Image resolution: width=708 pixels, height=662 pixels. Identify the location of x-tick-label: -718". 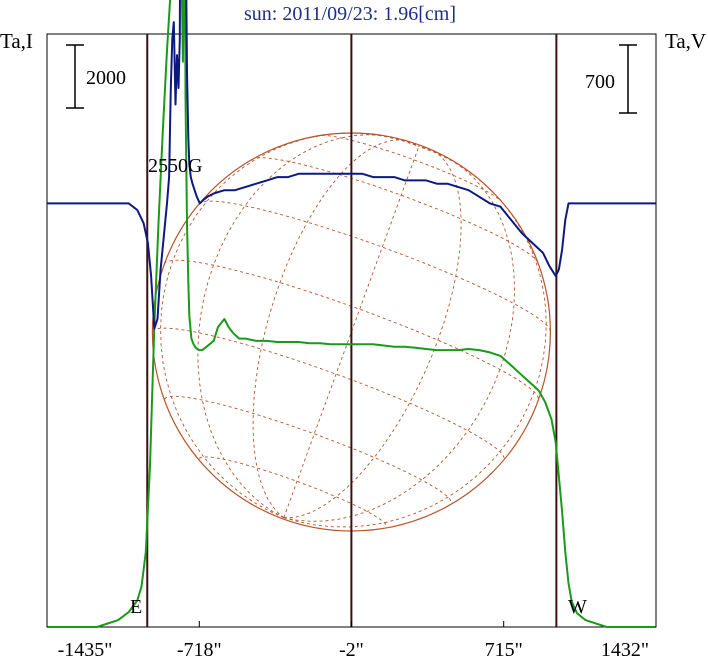
(199, 650).